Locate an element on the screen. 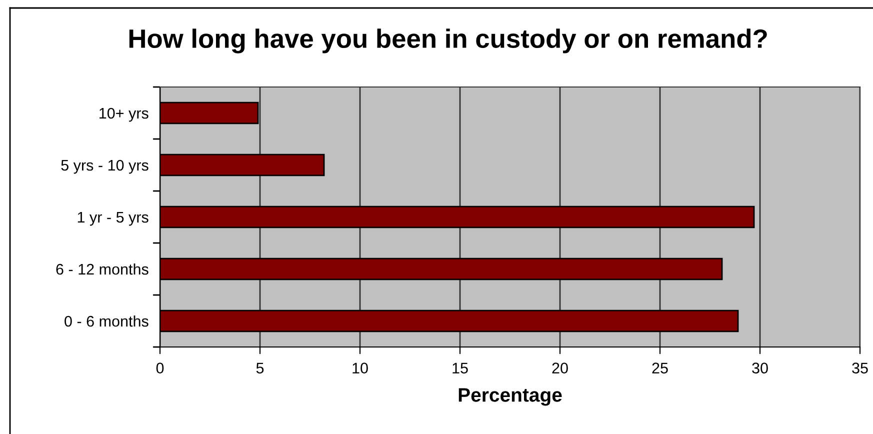 The image size is (873, 434). y-tick-label: 10+ yrs is located at coordinates (124, 115).